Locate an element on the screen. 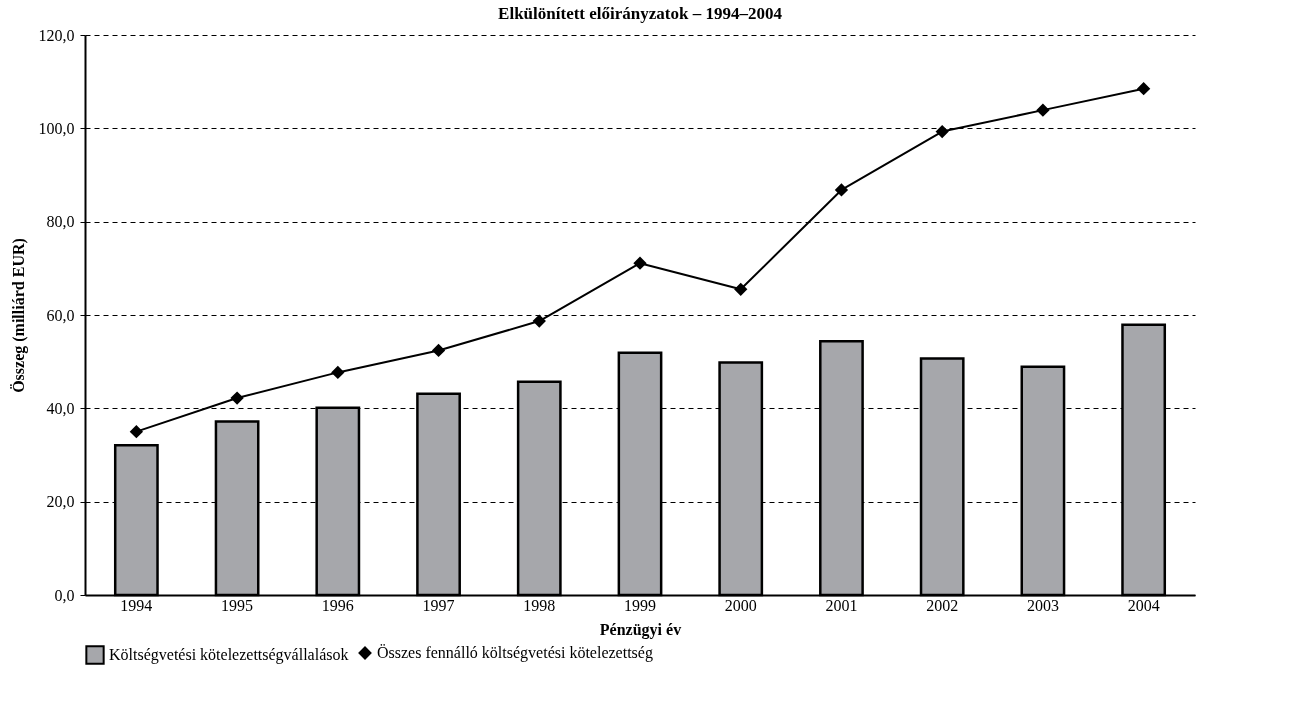 The height and width of the screenshot is (725, 1293). x-tick-label: 1999 is located at coordinates (640, 605).